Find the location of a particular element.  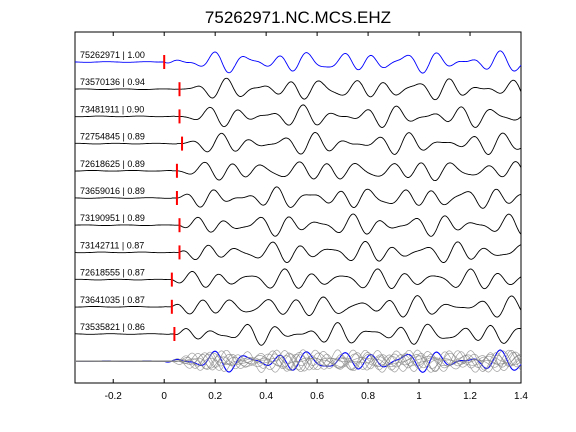

x-tick-label: 1 is located at coordinates (419, 396).